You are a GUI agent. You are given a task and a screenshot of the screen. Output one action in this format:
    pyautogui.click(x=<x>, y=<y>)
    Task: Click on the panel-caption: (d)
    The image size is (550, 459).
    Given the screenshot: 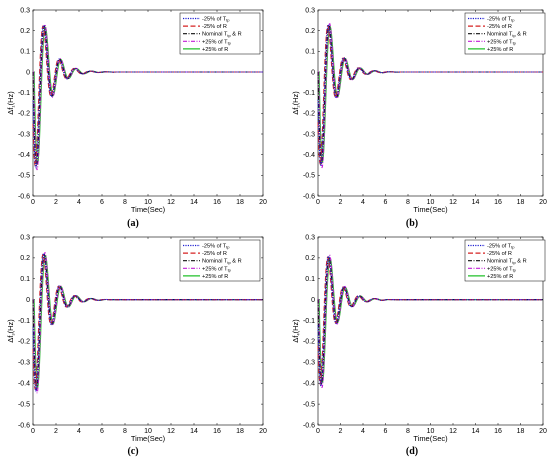 What is the action you would take?
    pyautogui.click(x=412, y=451)
    